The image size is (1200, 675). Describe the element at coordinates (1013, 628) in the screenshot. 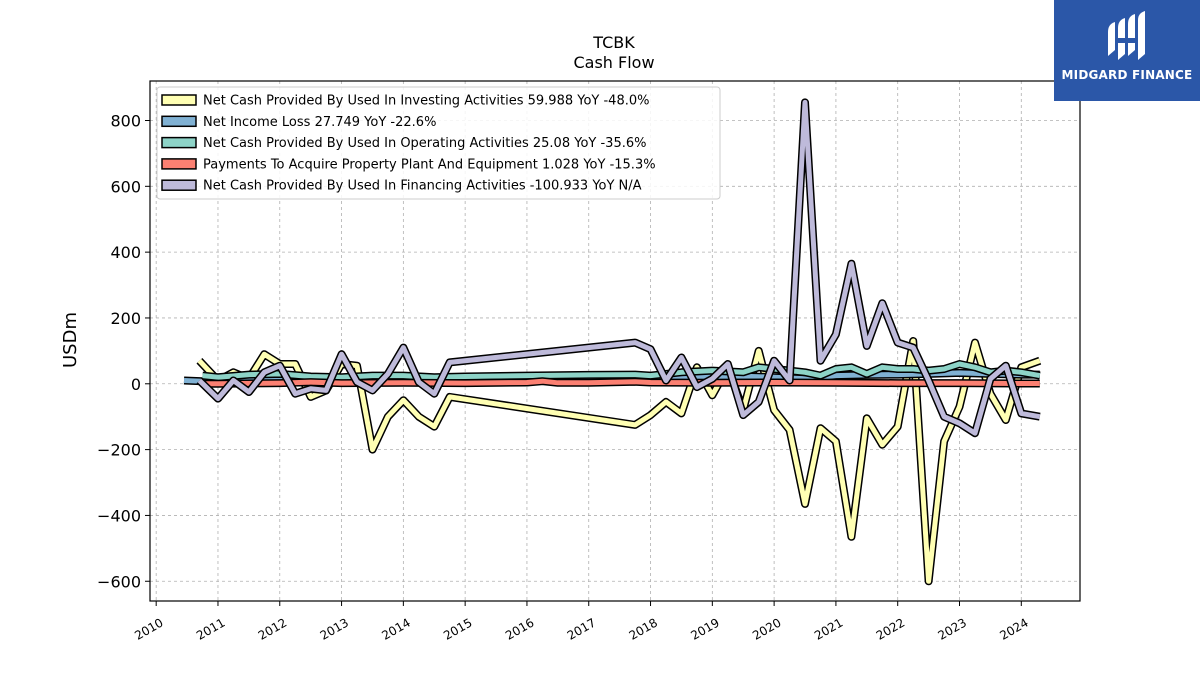

I see `x-tick-label: 2024` at that location.